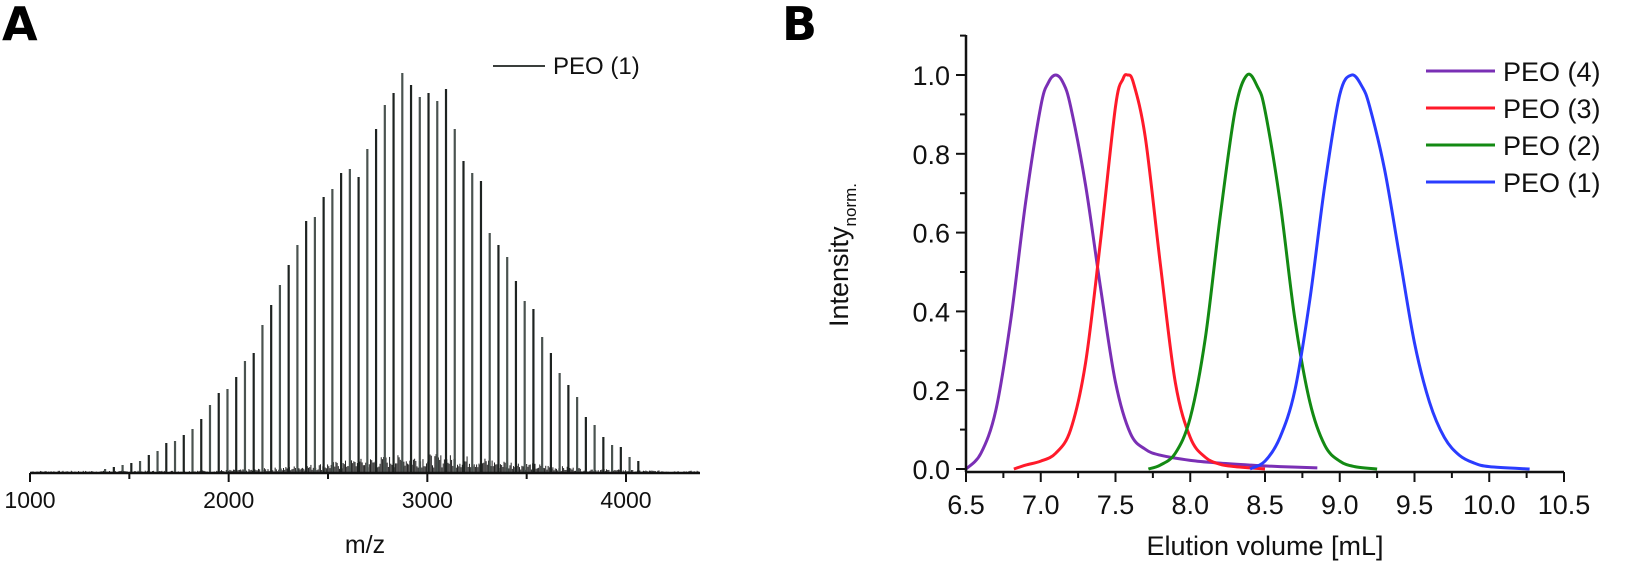  What do you see at coordinates (596, 66) in the screenshot?
I see `chart-a-legend-label: PEO (1)` at bounding box center [596, 66].